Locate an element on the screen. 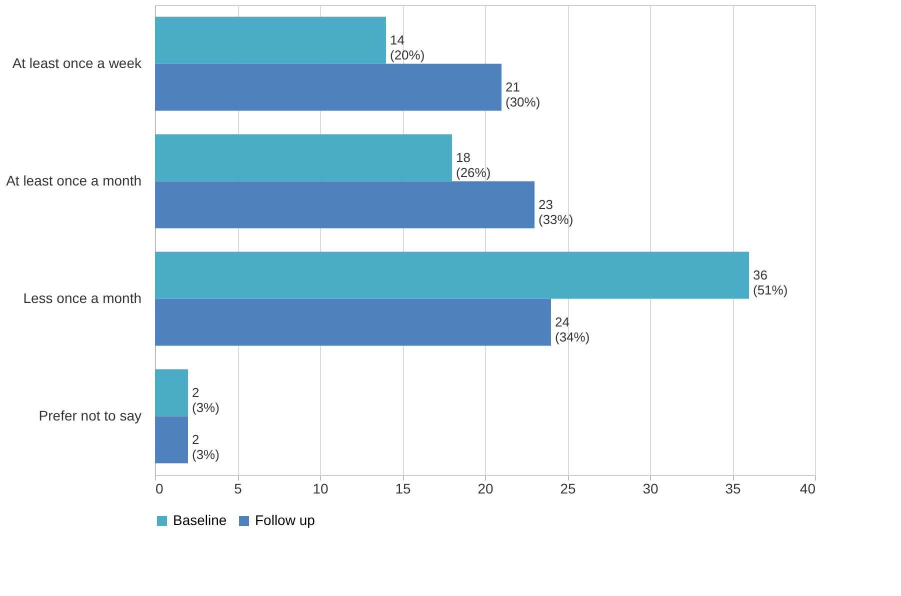 This screenshot has width=901, height=596. y-tick-label: Less once a month is located at coordinates (82, 298).